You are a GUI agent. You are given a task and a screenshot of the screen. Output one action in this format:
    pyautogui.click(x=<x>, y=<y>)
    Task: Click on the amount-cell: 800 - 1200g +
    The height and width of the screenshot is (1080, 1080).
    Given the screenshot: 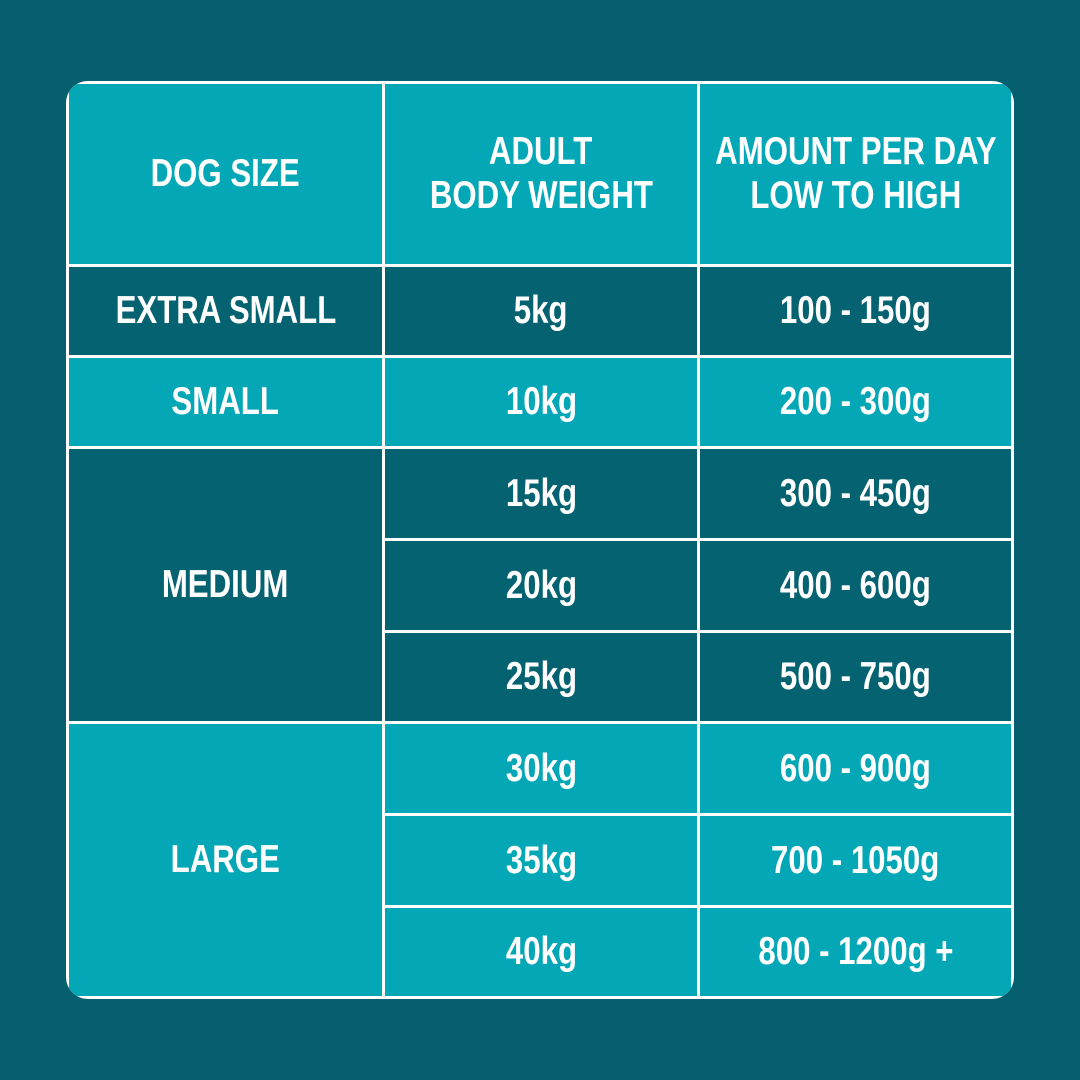 What is the action you would take?
    pyautogui.click(x=855, y=952)
    